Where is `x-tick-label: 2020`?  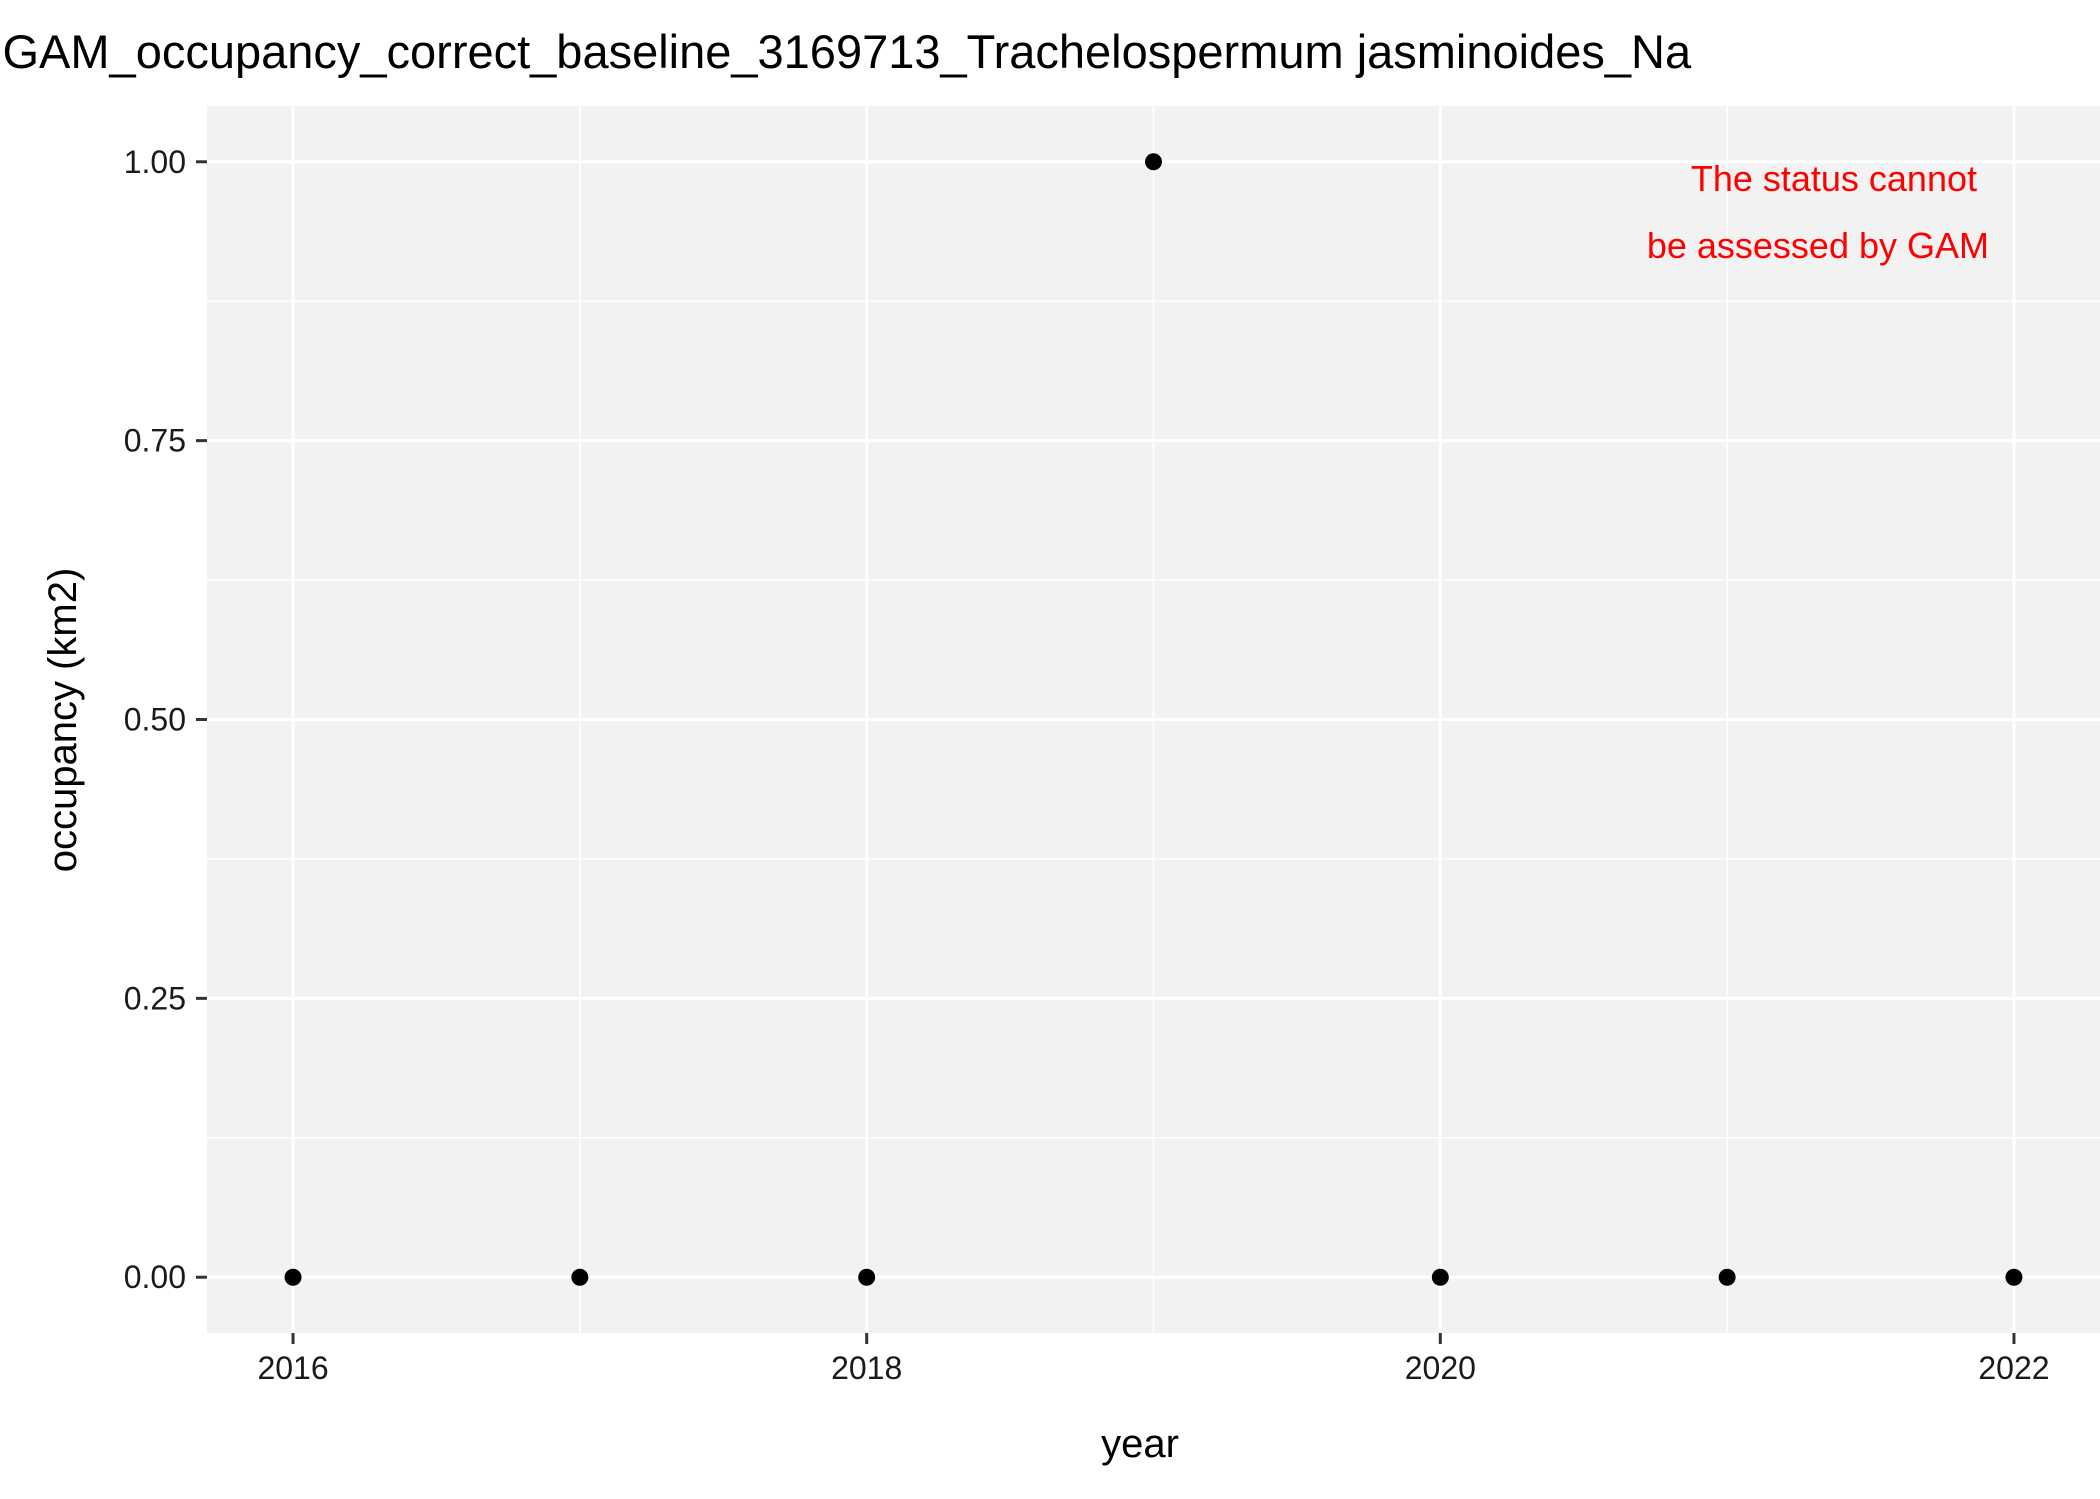 x-tick-label: 2020 is located at coordinates (1440, 1368).